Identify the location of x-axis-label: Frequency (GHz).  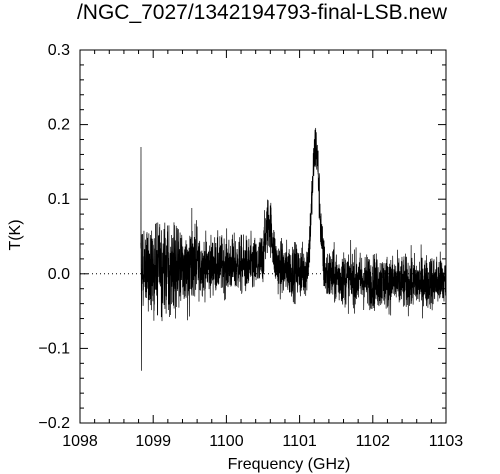
(289, 464).